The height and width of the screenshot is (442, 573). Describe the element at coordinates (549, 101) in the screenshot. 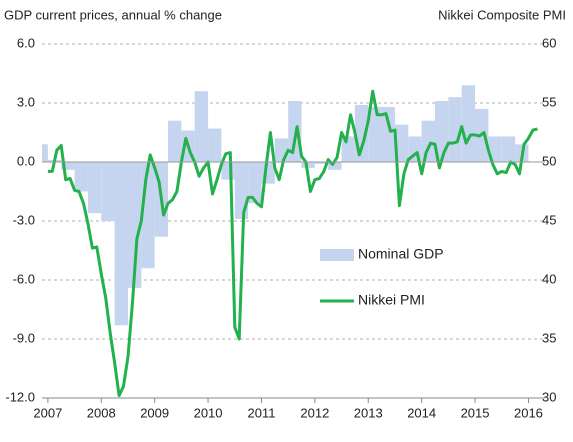

I see `y2-tick-label: 55` at that location.